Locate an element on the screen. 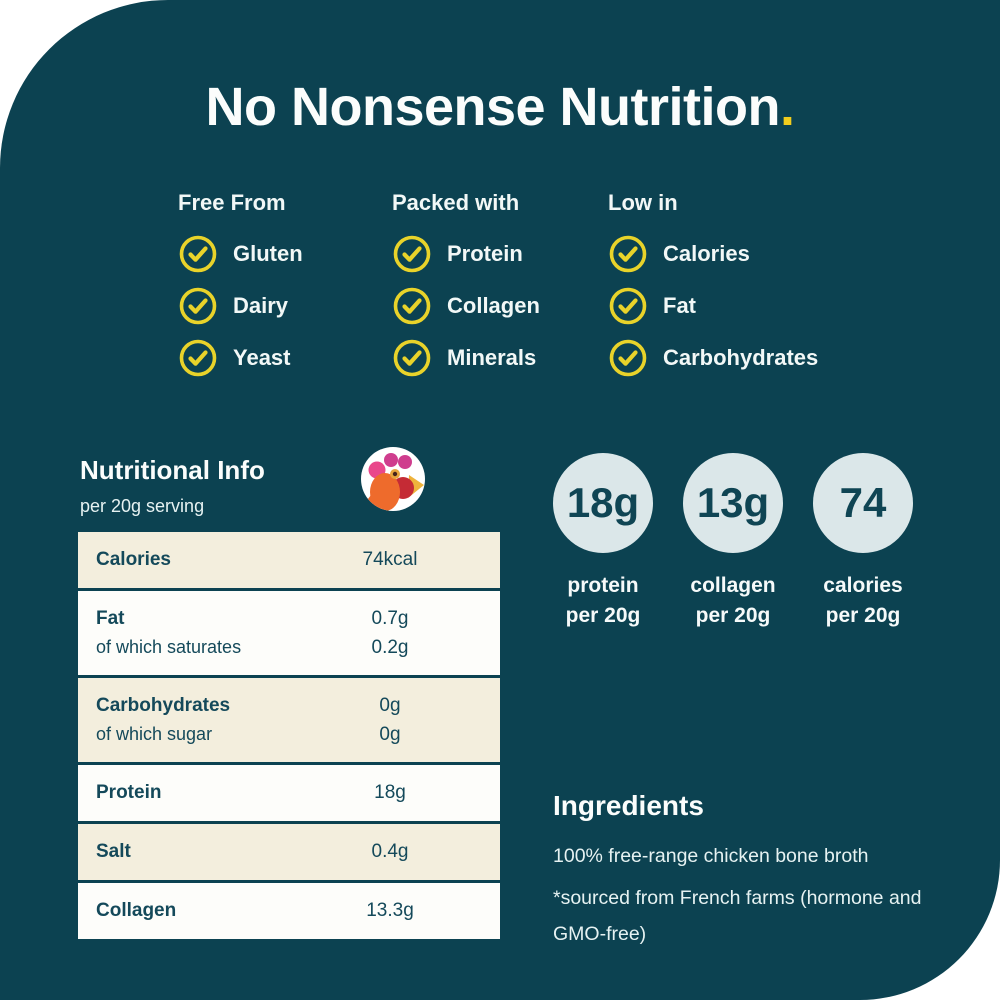 This screenshot has width=1000, height=1000. benefit-column-low-in: Low in Calories Fat Carbohydrates is located at coordinates (713, 288).